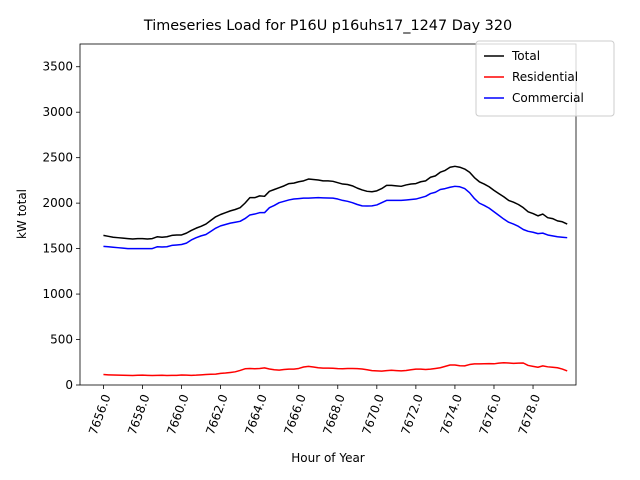 This screenshot has height=480, width=640. What do you see at coordinates (22, 214) in the screenshot?
I see `y-axis-label: kW total` at bounding box center [22, 214].